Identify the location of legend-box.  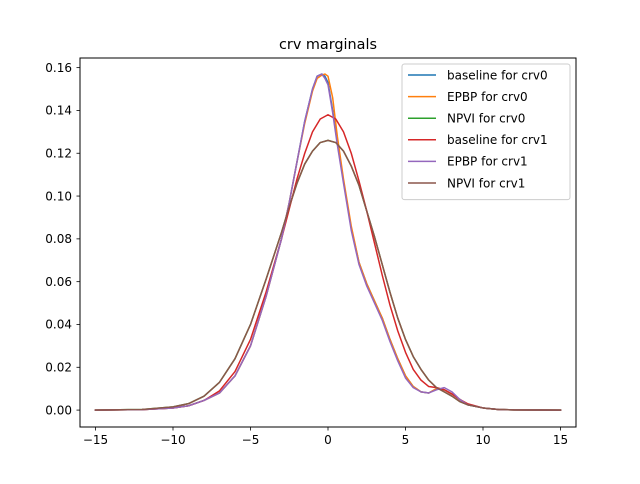
(486, 132).